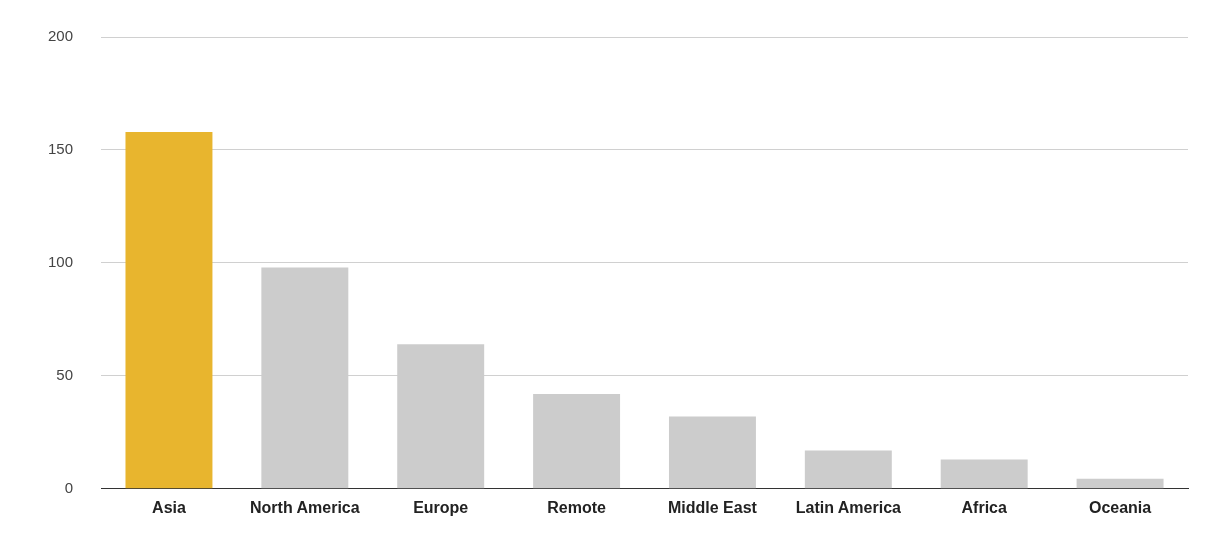 This screenshot has height=548, width=1228. What do you see at coordinates (1120, 507) in the screenshot?
I see `x-tick-label: Oceania` at bounding box center [1120, 507].